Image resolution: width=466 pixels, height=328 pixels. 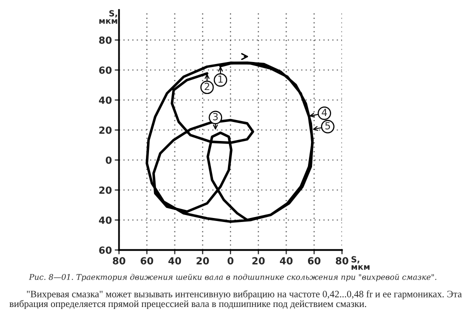 What do you see at coordinates (361, 263) in the screenshot?
I see `x-axis-title: S, мкм` at bounding box center [361, 263].